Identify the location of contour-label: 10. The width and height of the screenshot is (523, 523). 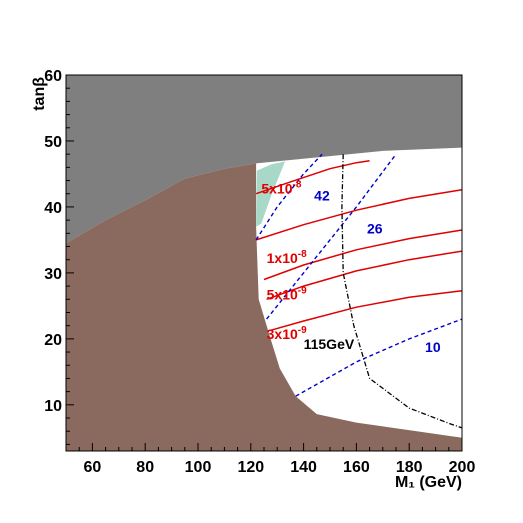
(433, 347).